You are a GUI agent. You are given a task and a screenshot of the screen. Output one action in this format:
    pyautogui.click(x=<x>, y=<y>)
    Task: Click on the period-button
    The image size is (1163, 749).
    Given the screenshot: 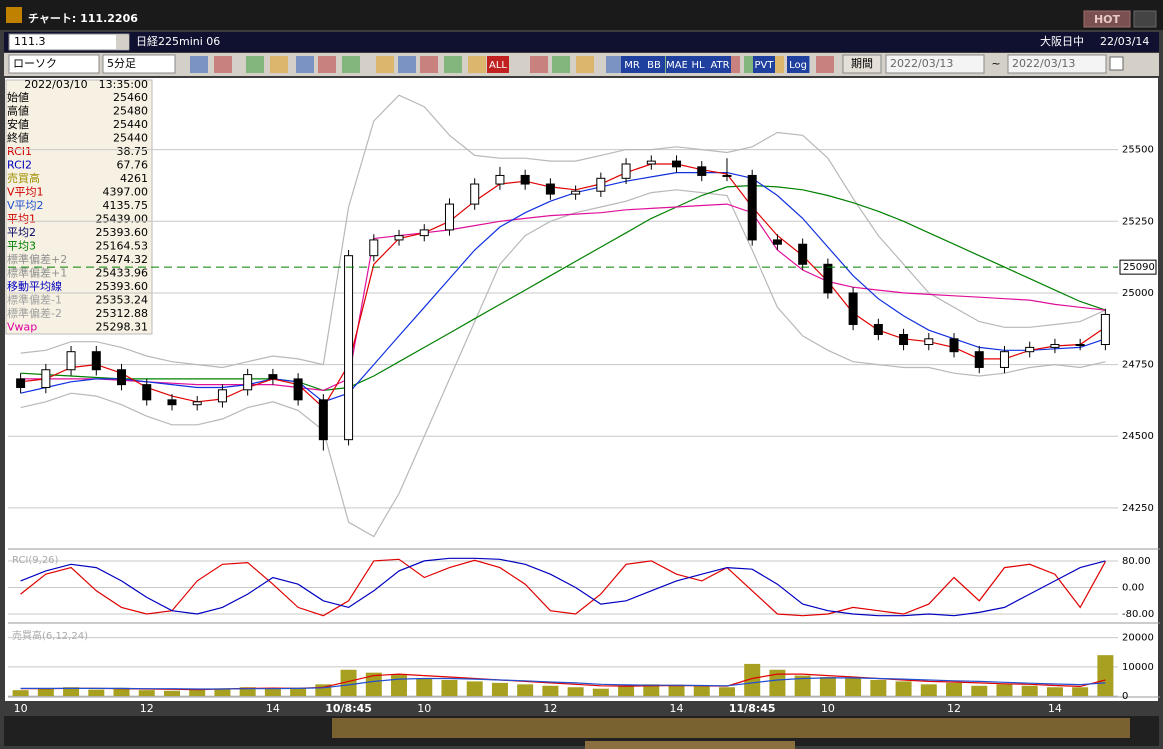 What is the action you would take?
    pyautogui.click(x=862, y=64)
    